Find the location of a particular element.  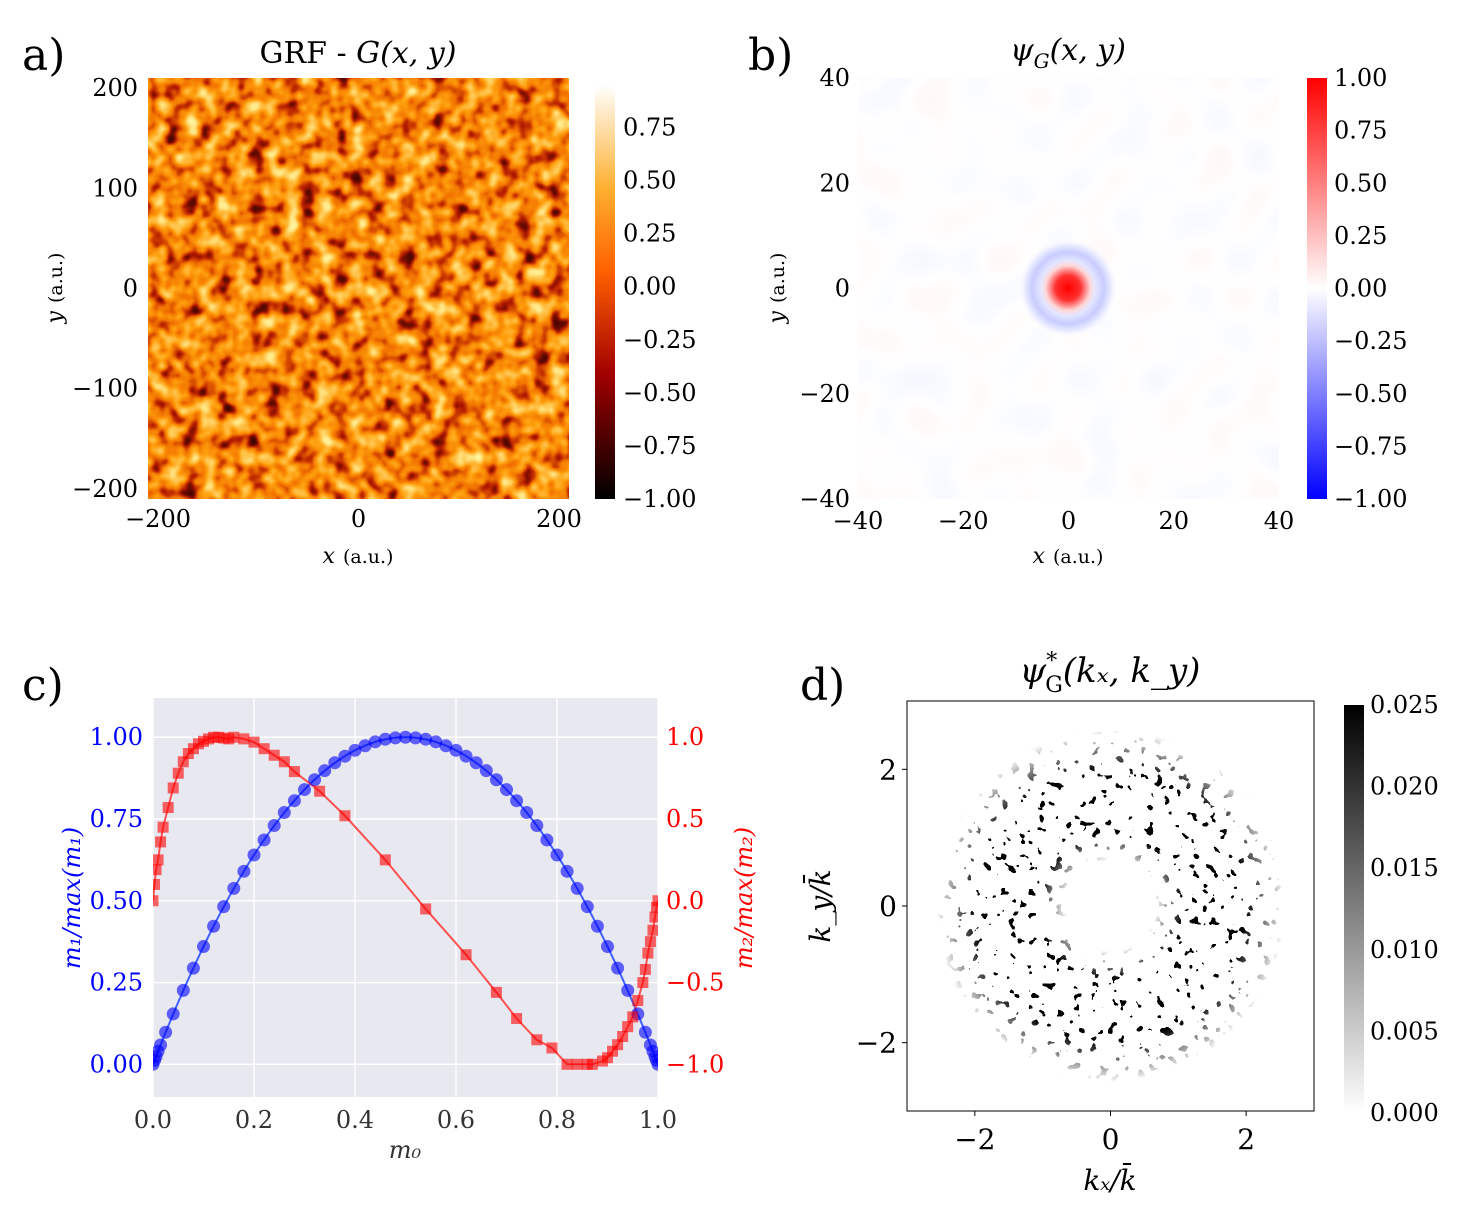

y-tick-label: −2 is located at coordinates (876, 1043).